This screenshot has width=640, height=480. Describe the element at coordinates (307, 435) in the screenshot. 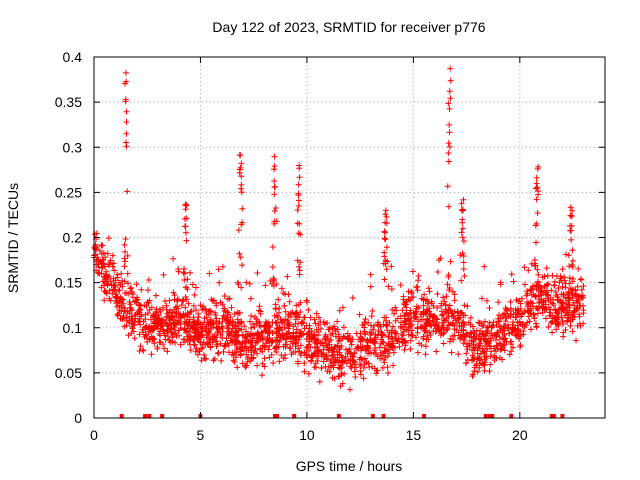

I see `x-tick-label: 10` at that location.